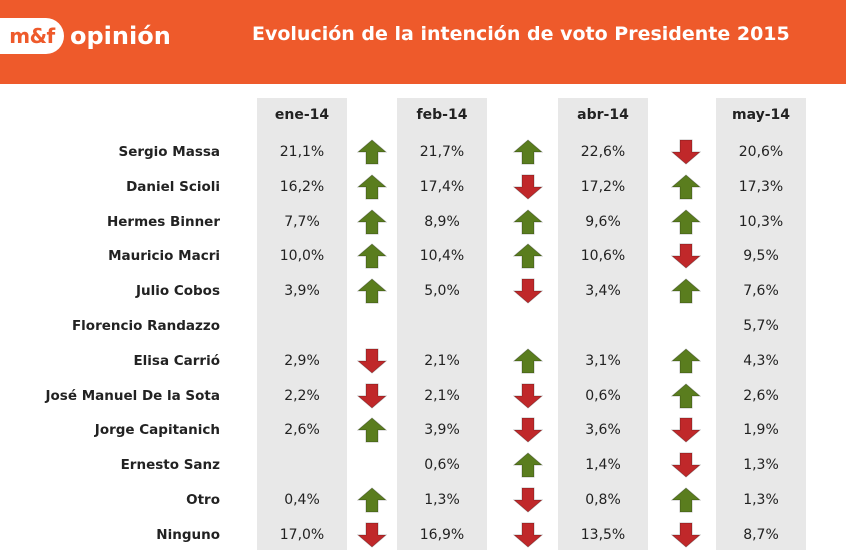 This screenshot has width=846, height=550. Describe the element at coordinates (302, 152) in the screenshot. I see `table-cell-value: 21,1%` at that location.